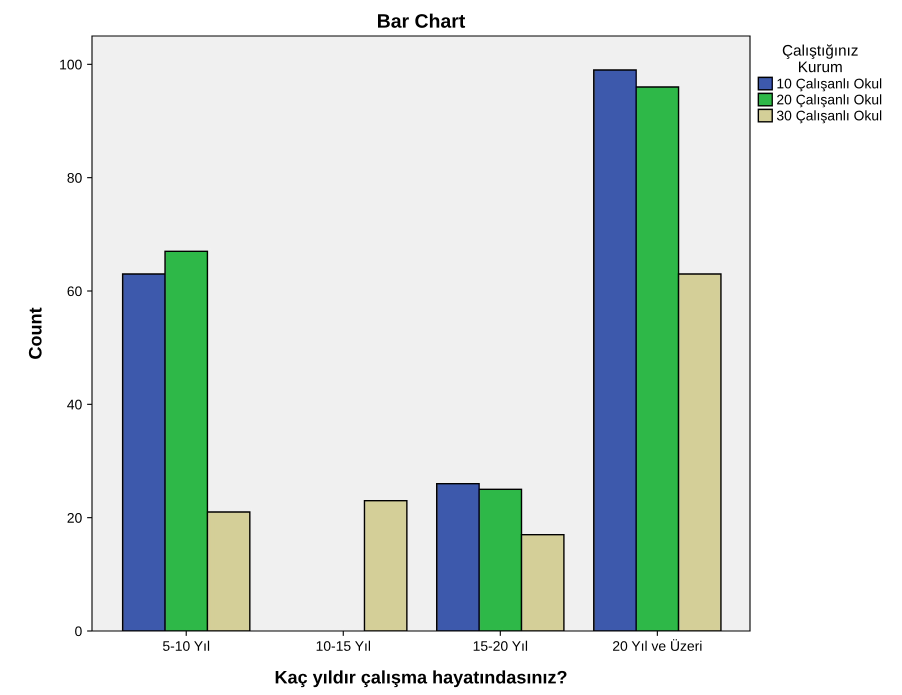  Describe the element at coordinates (74, 178) in the screenshot. I see `y-tick-label: 80` at that location.